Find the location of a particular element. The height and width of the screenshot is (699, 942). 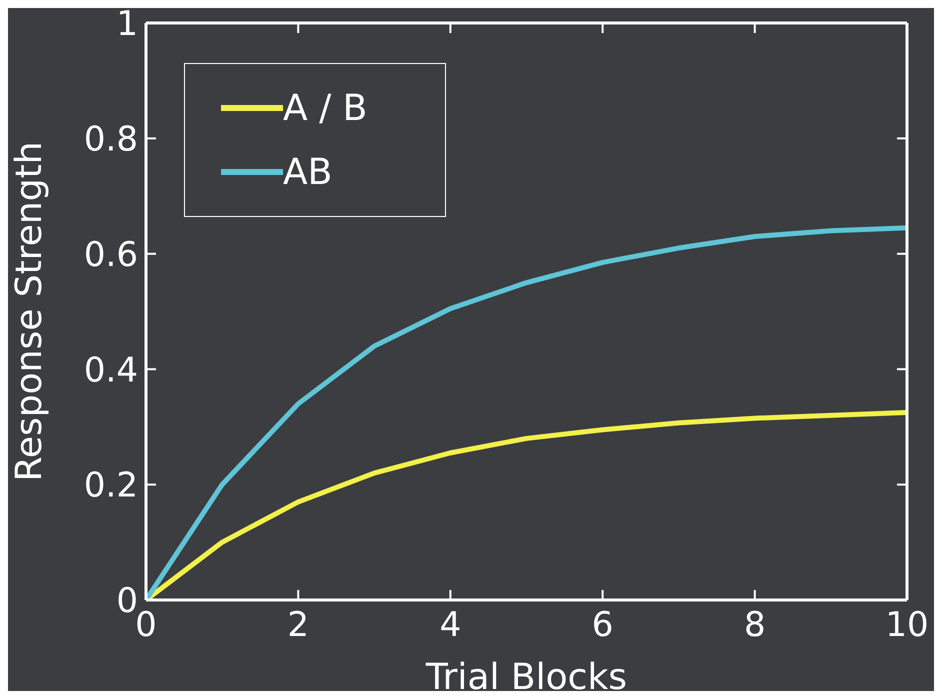

x-tick-label: 10 is located at coordinates (907, 625).